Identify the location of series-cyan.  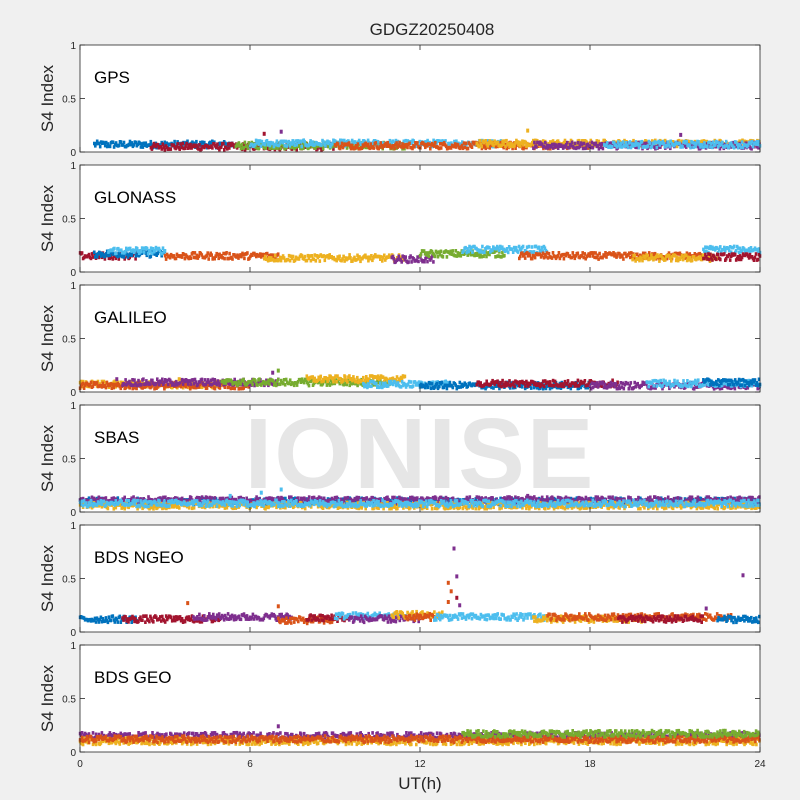
(137, 250).